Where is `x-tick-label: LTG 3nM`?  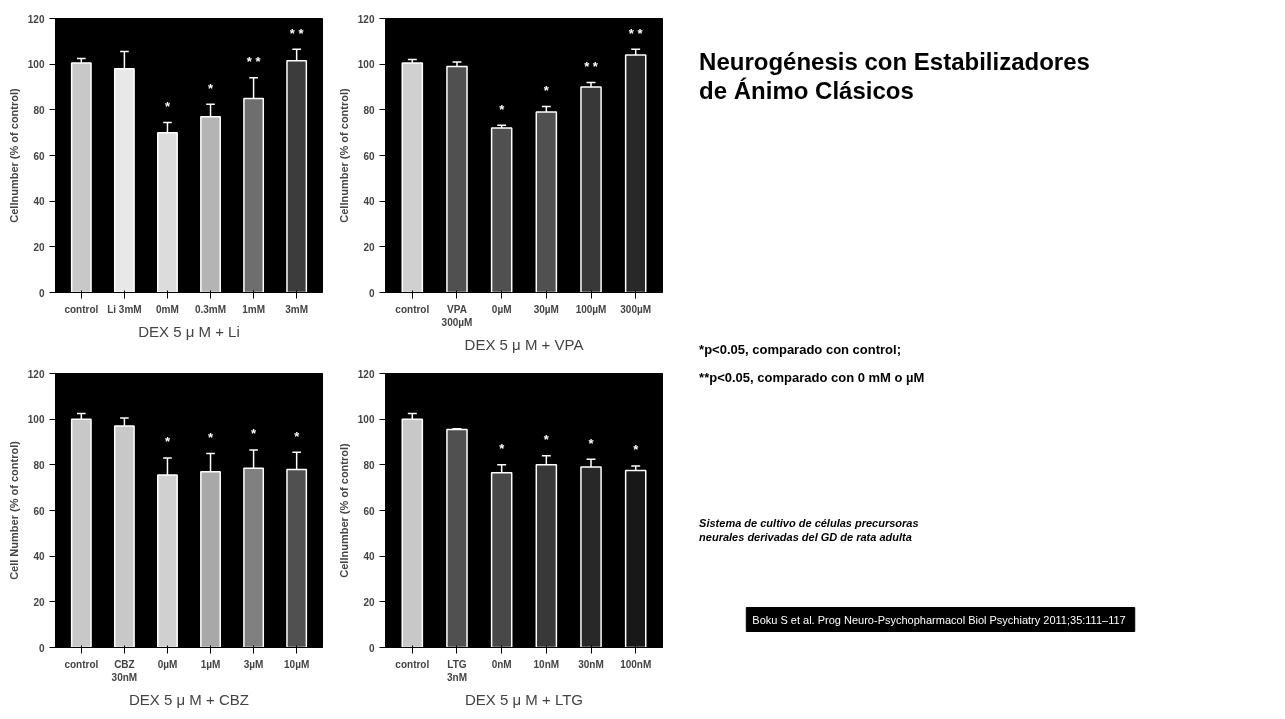 x-tick-label: LTG 3nM is located at coordinates (456, 670).